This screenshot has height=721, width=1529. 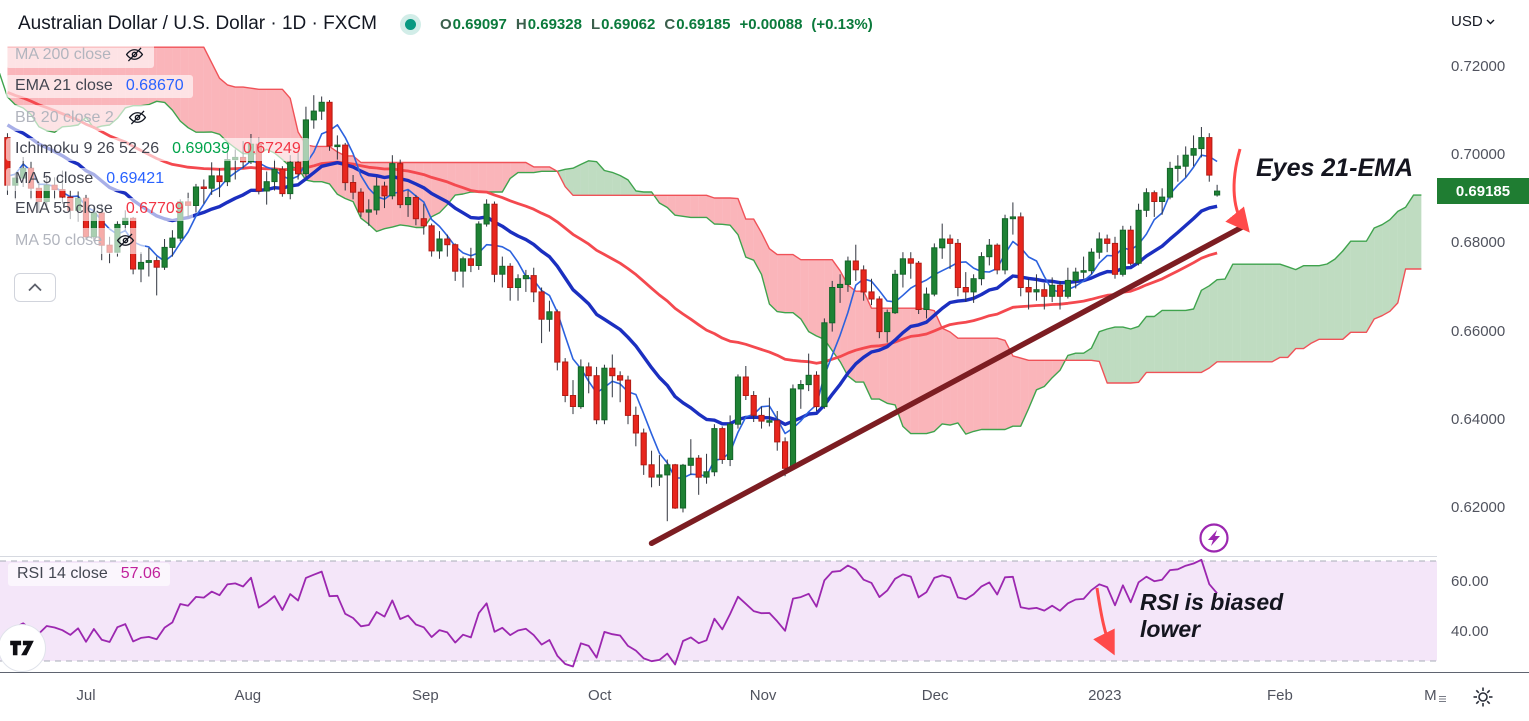 What do you see at coordinates (64, 85) in the screenshot?
I see `legend-label: EMA 21 close` at bounding box center [64, 85].